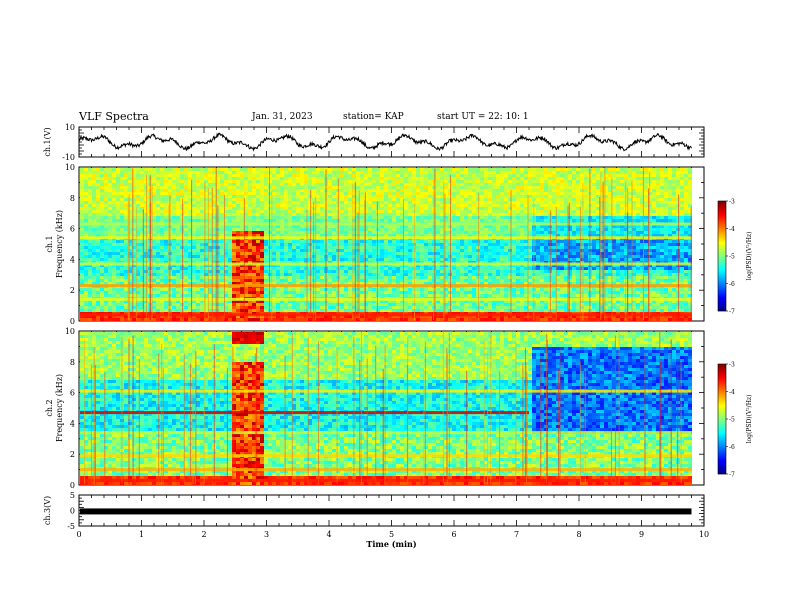 This screenshot has height=612, width=792. I want to click on x-tick-label: 0, so click(78, 534).